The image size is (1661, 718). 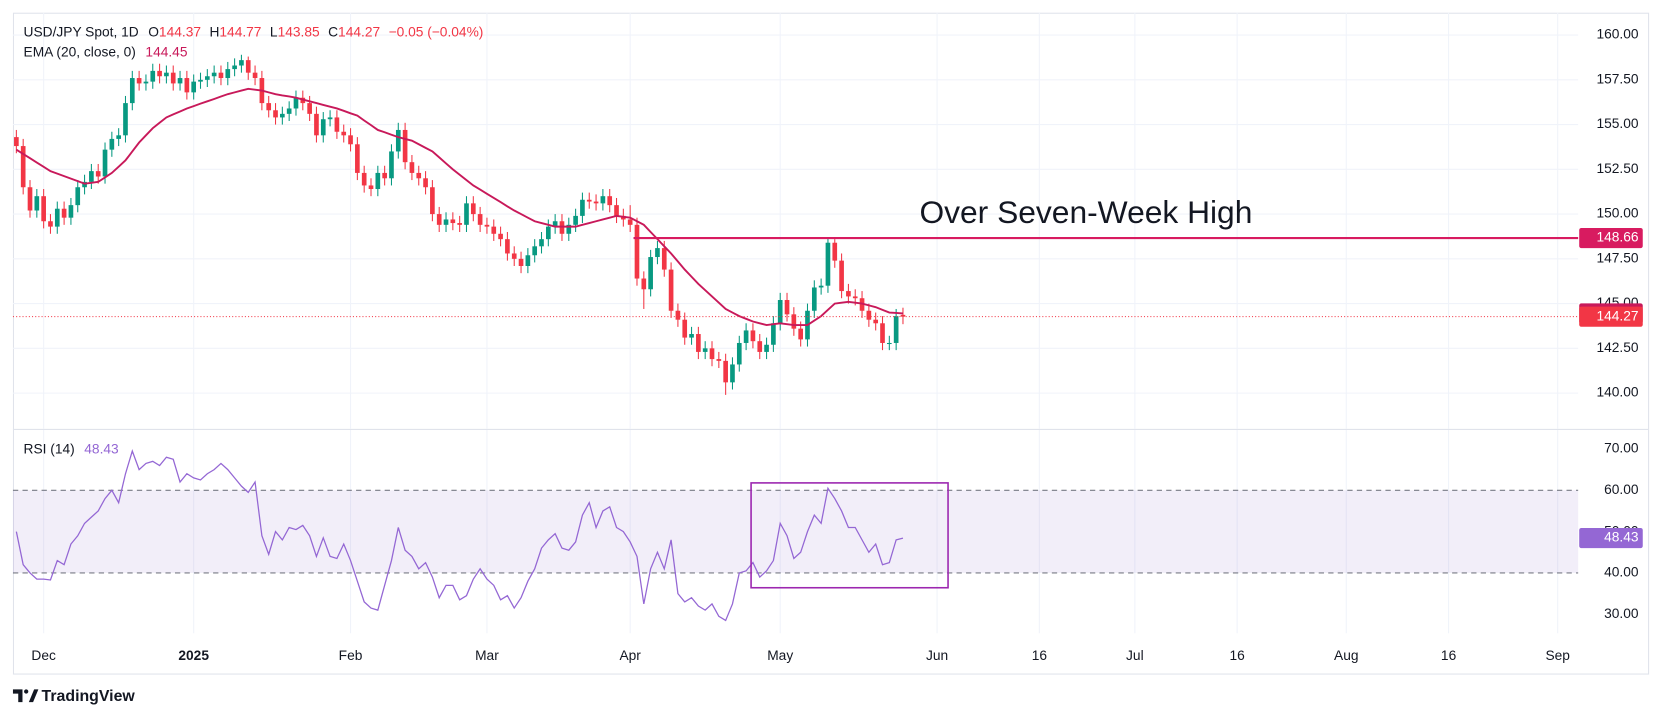 I want to click on price-badge-label: 144.27, so click(x=1617, y=315).